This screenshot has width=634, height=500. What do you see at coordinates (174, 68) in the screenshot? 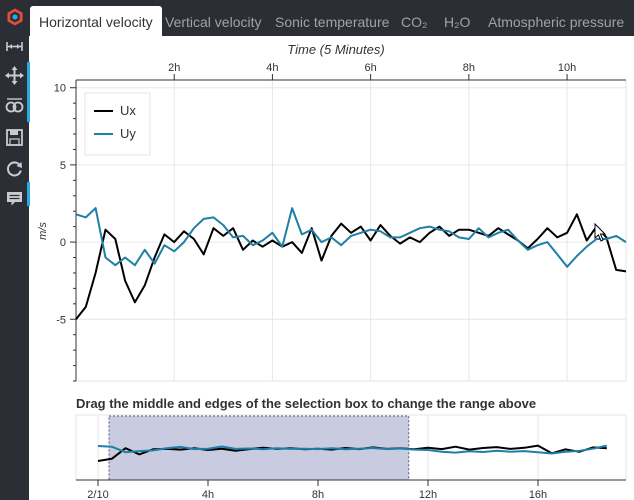
I see `x-tick-label: 2h` at bounding box center [174, 68].